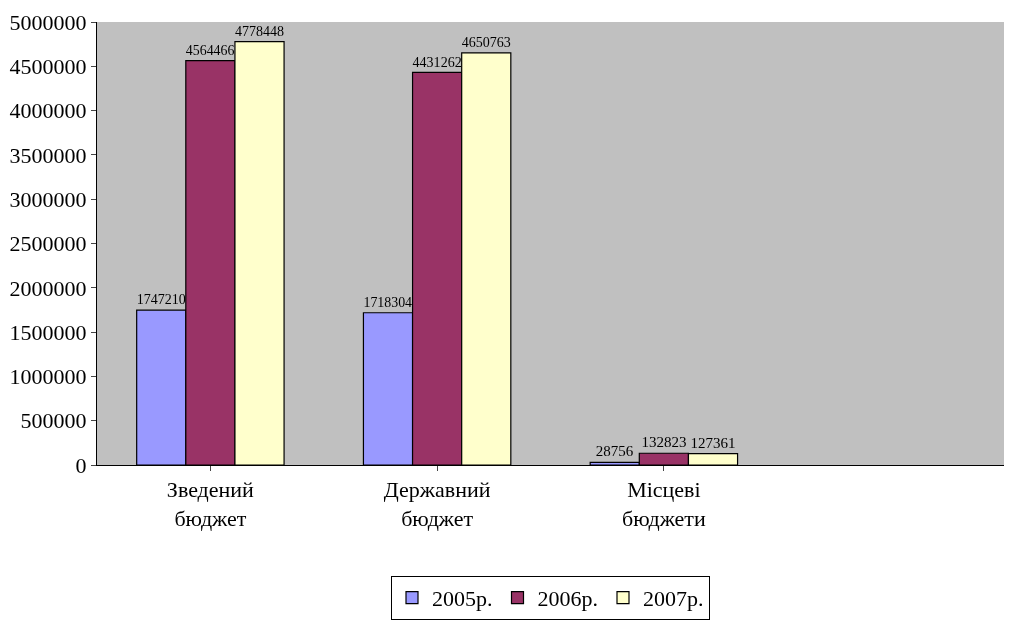 The height and width of the screenshot is (630, 1024). What do you see at coordinates (486, 42) in the screenshot?
I see `data-label: 4650763` at bounding box center [486, 42].